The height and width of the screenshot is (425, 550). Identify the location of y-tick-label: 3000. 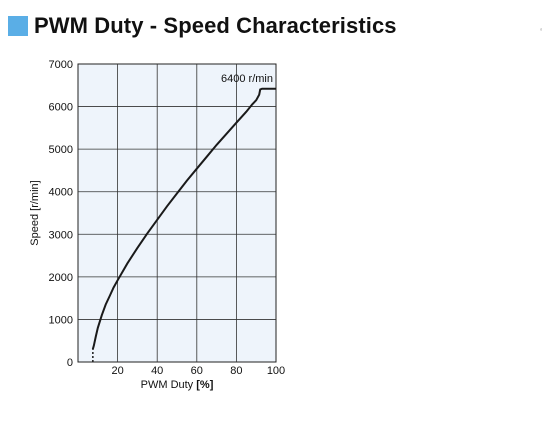
(61, 235).